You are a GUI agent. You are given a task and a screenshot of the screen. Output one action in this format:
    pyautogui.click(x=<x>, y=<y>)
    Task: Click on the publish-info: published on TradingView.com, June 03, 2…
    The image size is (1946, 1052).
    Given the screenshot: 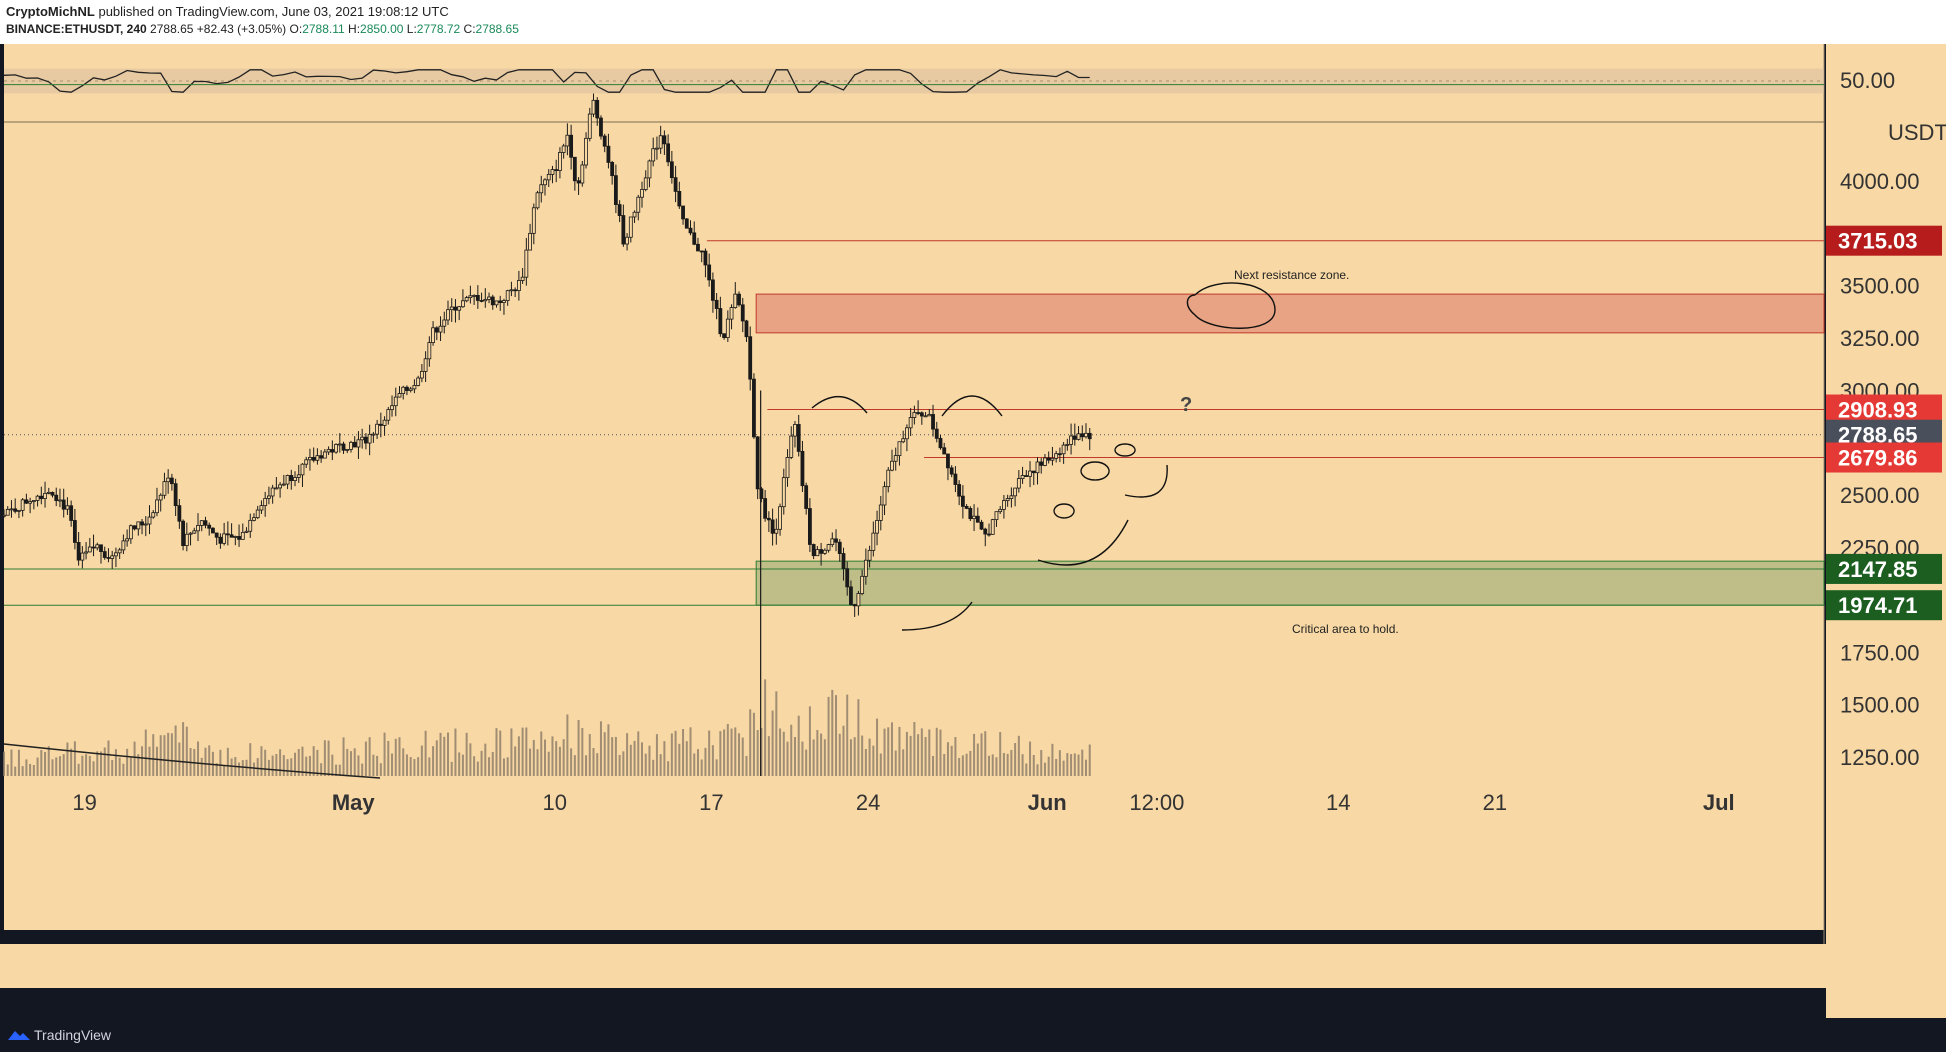 What is the action you would take?
    pyautogui.click(x=273, y=11)
    